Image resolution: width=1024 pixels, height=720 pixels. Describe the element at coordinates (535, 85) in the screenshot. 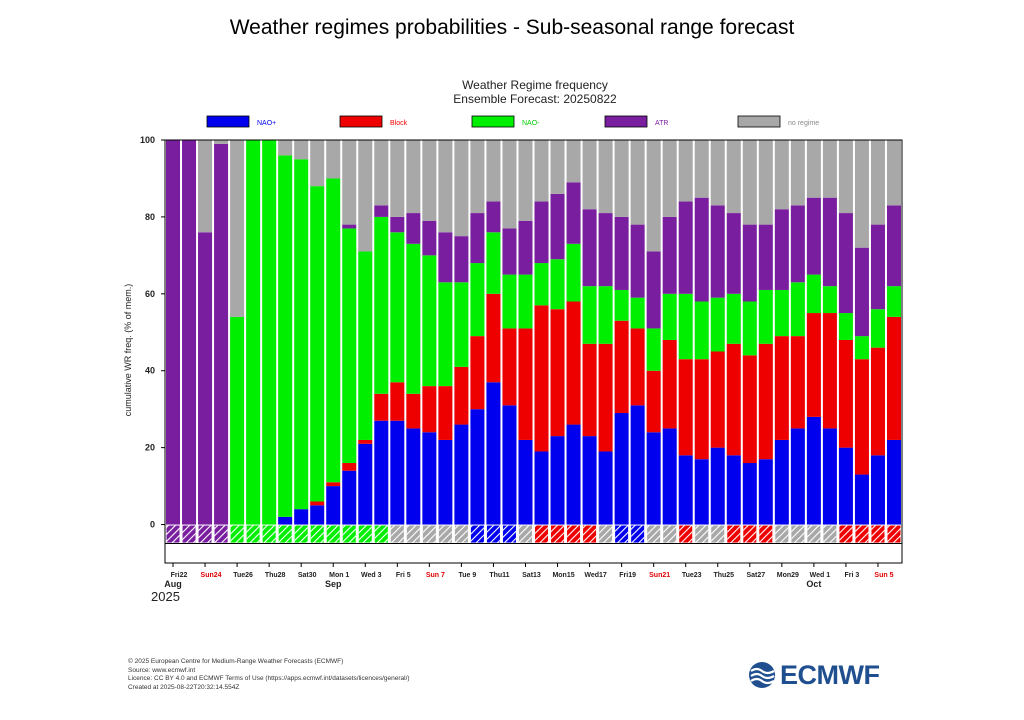

I see `chart-title: Weather Regime frequency` at that location.